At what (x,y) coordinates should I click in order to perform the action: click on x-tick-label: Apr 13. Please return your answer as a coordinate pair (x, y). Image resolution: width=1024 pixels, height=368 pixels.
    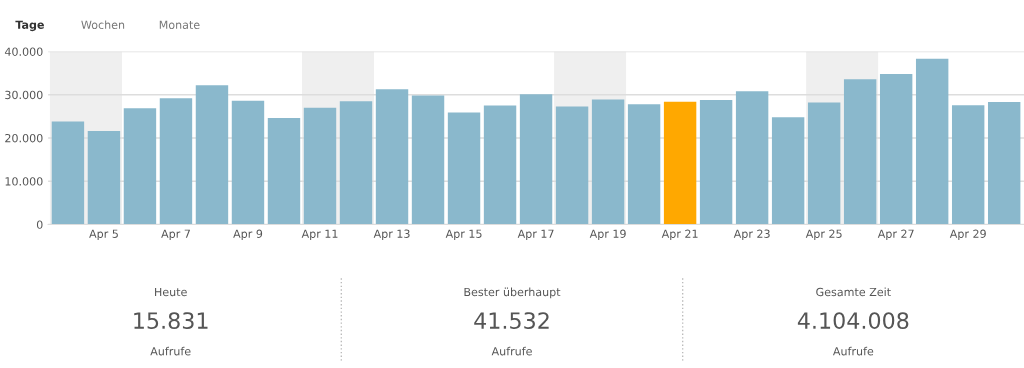
    Looking at the image, I should click on (391, 235).